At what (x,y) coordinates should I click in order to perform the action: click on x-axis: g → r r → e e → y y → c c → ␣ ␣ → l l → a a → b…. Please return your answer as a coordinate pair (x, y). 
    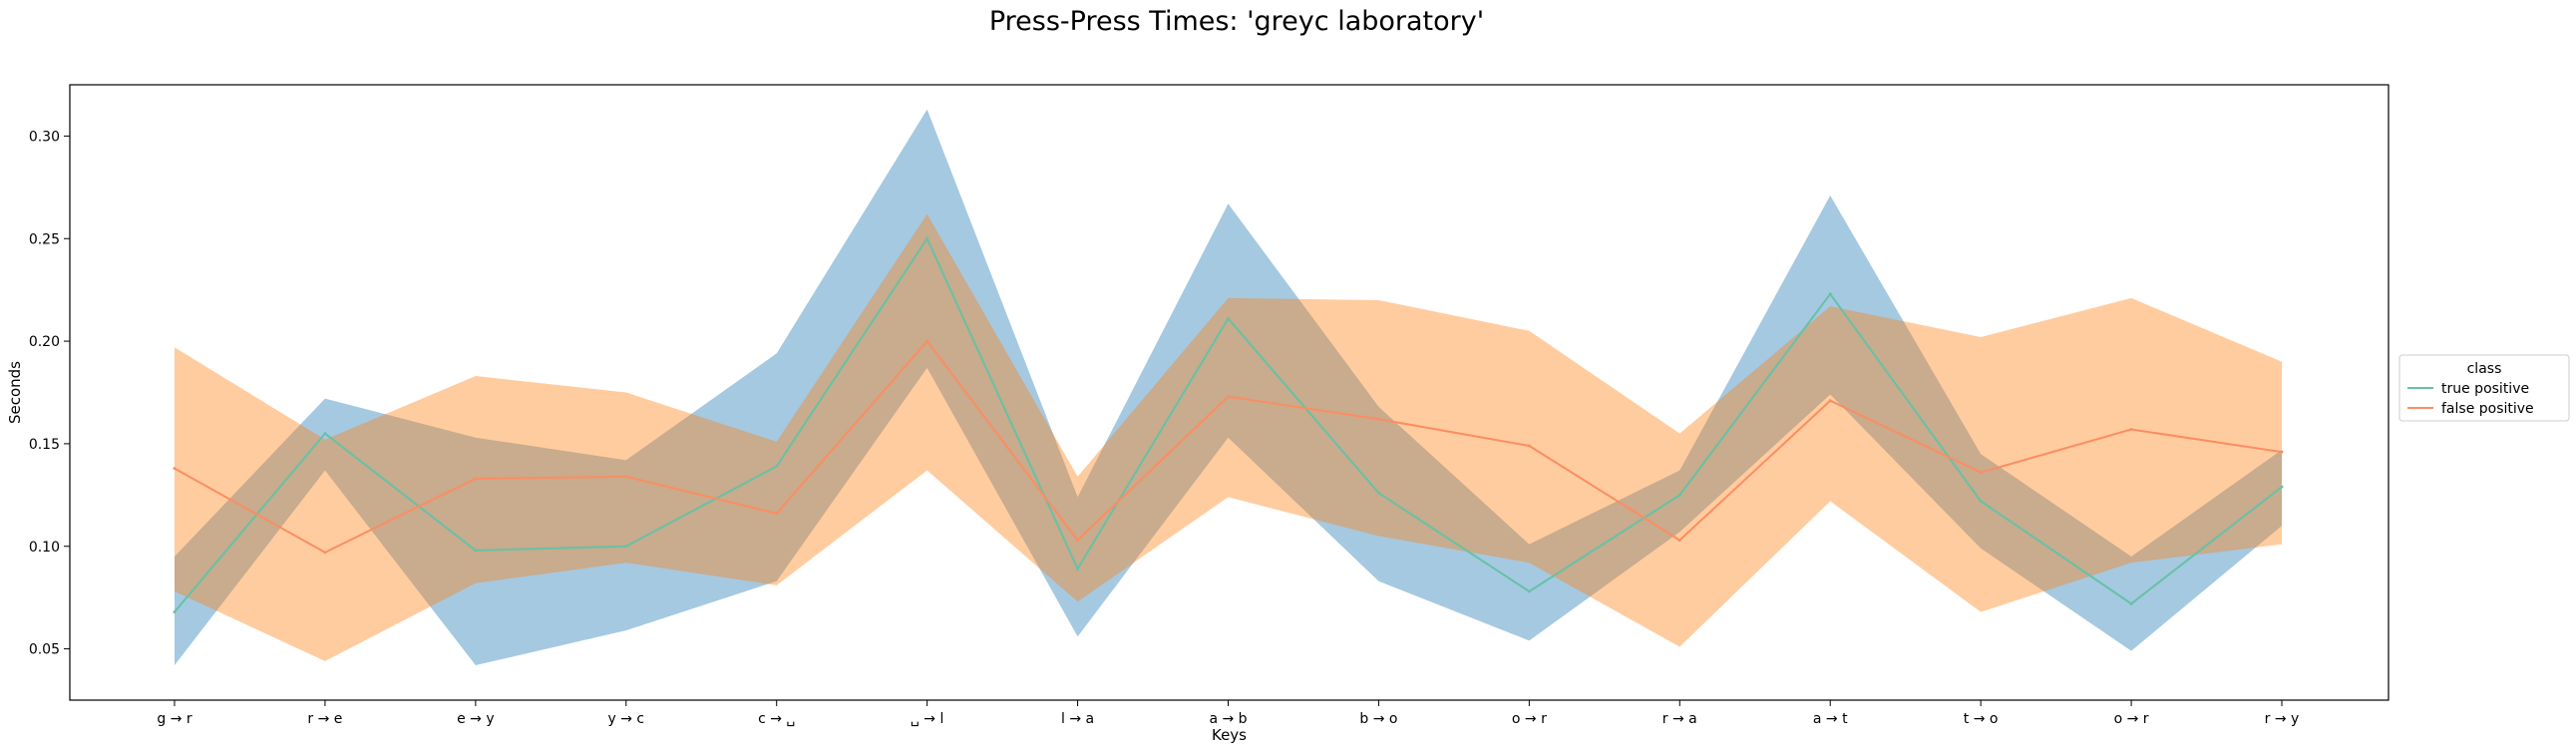
    Looking at the image, I should click on (1228, 713).